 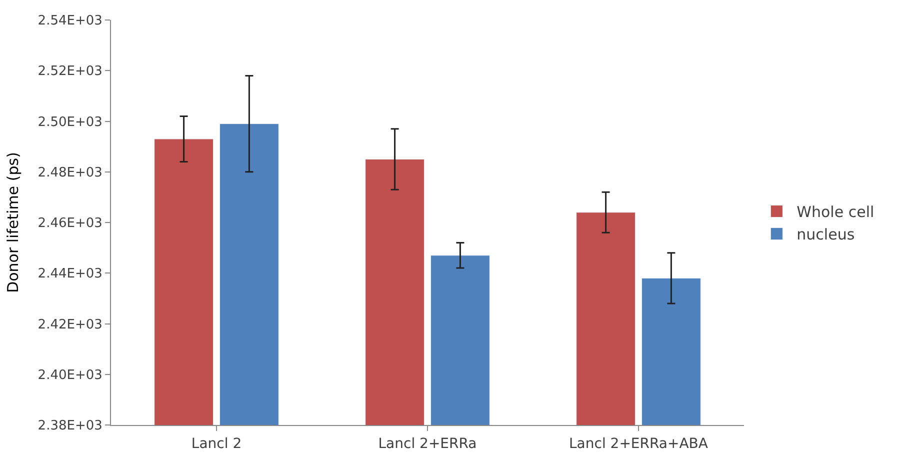 What do you see at coordinates (70, 172) in the screenshot?
I see `y-tick-label: 2.48E+03` at bounding box center [70, 172].